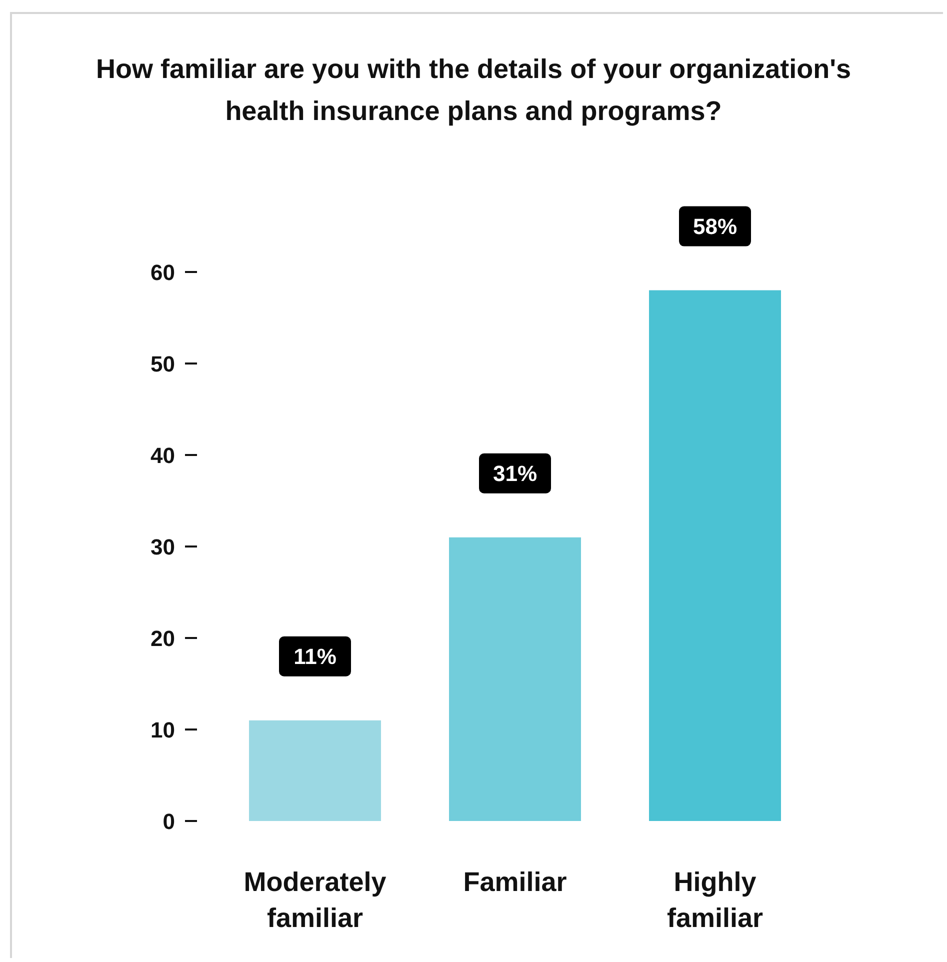 The height and width of the screenshot is (962, 947). What do you see at coordinates (715, 226) in the screenshot?
I see `data-label: 58%` at bounding box center [715, 226].